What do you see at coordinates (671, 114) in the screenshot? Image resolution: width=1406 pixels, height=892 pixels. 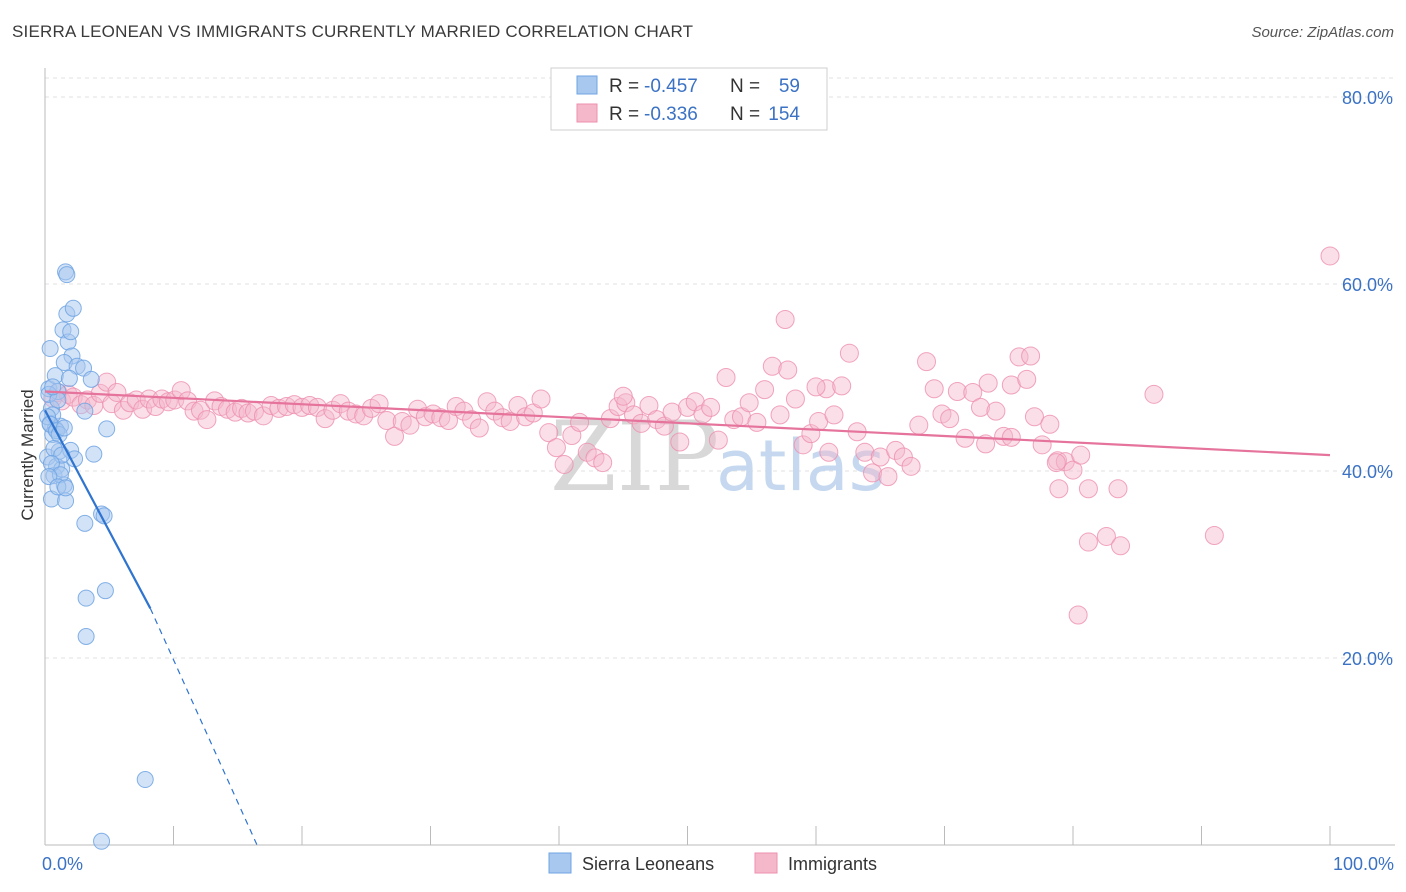 I see `legend-r-value-pink: -0.336` at bounding box center [671, 114].